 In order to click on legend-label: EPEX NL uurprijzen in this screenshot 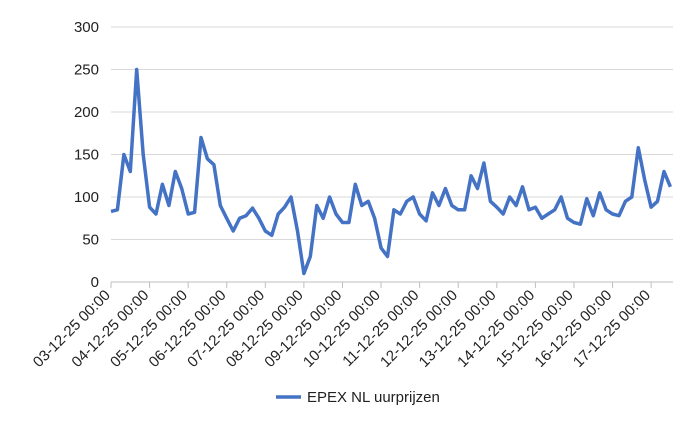, I will do `click(373, 397)`.